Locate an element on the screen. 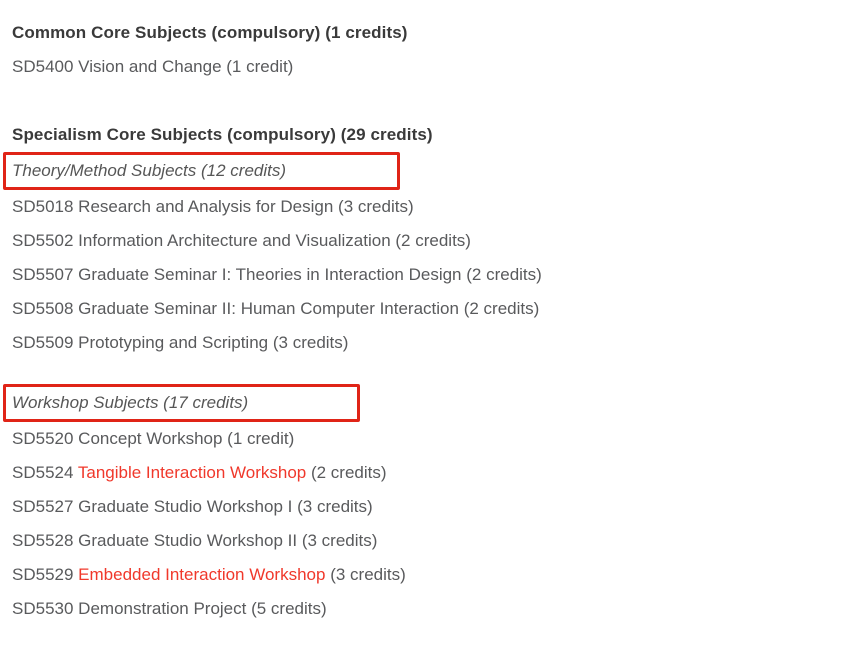  course-code: SD5530 is located at coordinates (43, 608).